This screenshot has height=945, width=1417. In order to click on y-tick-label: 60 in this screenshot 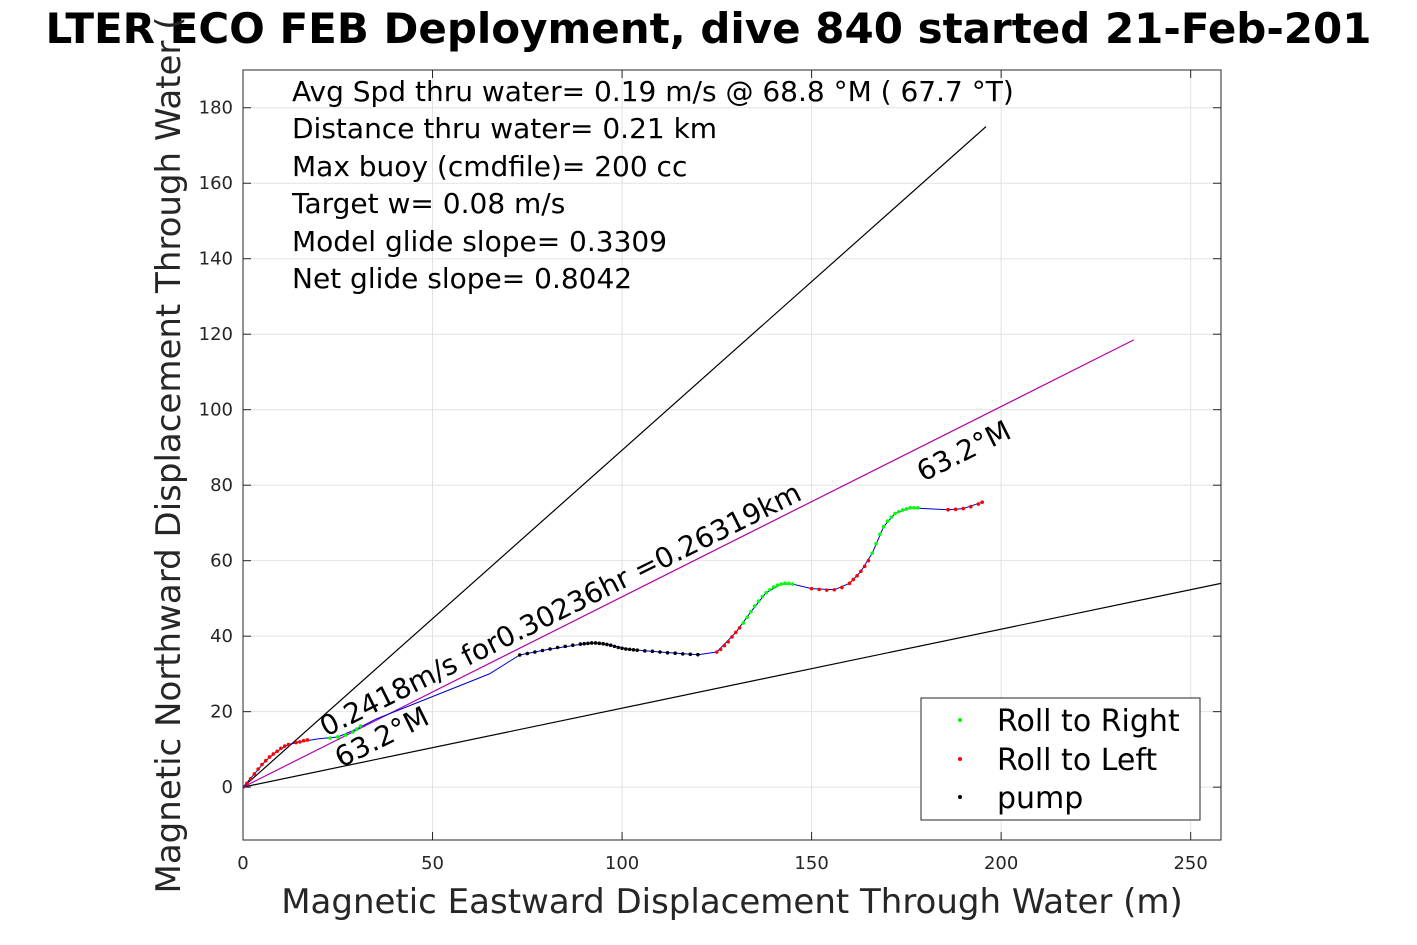, I will do `click(221, 561)`.